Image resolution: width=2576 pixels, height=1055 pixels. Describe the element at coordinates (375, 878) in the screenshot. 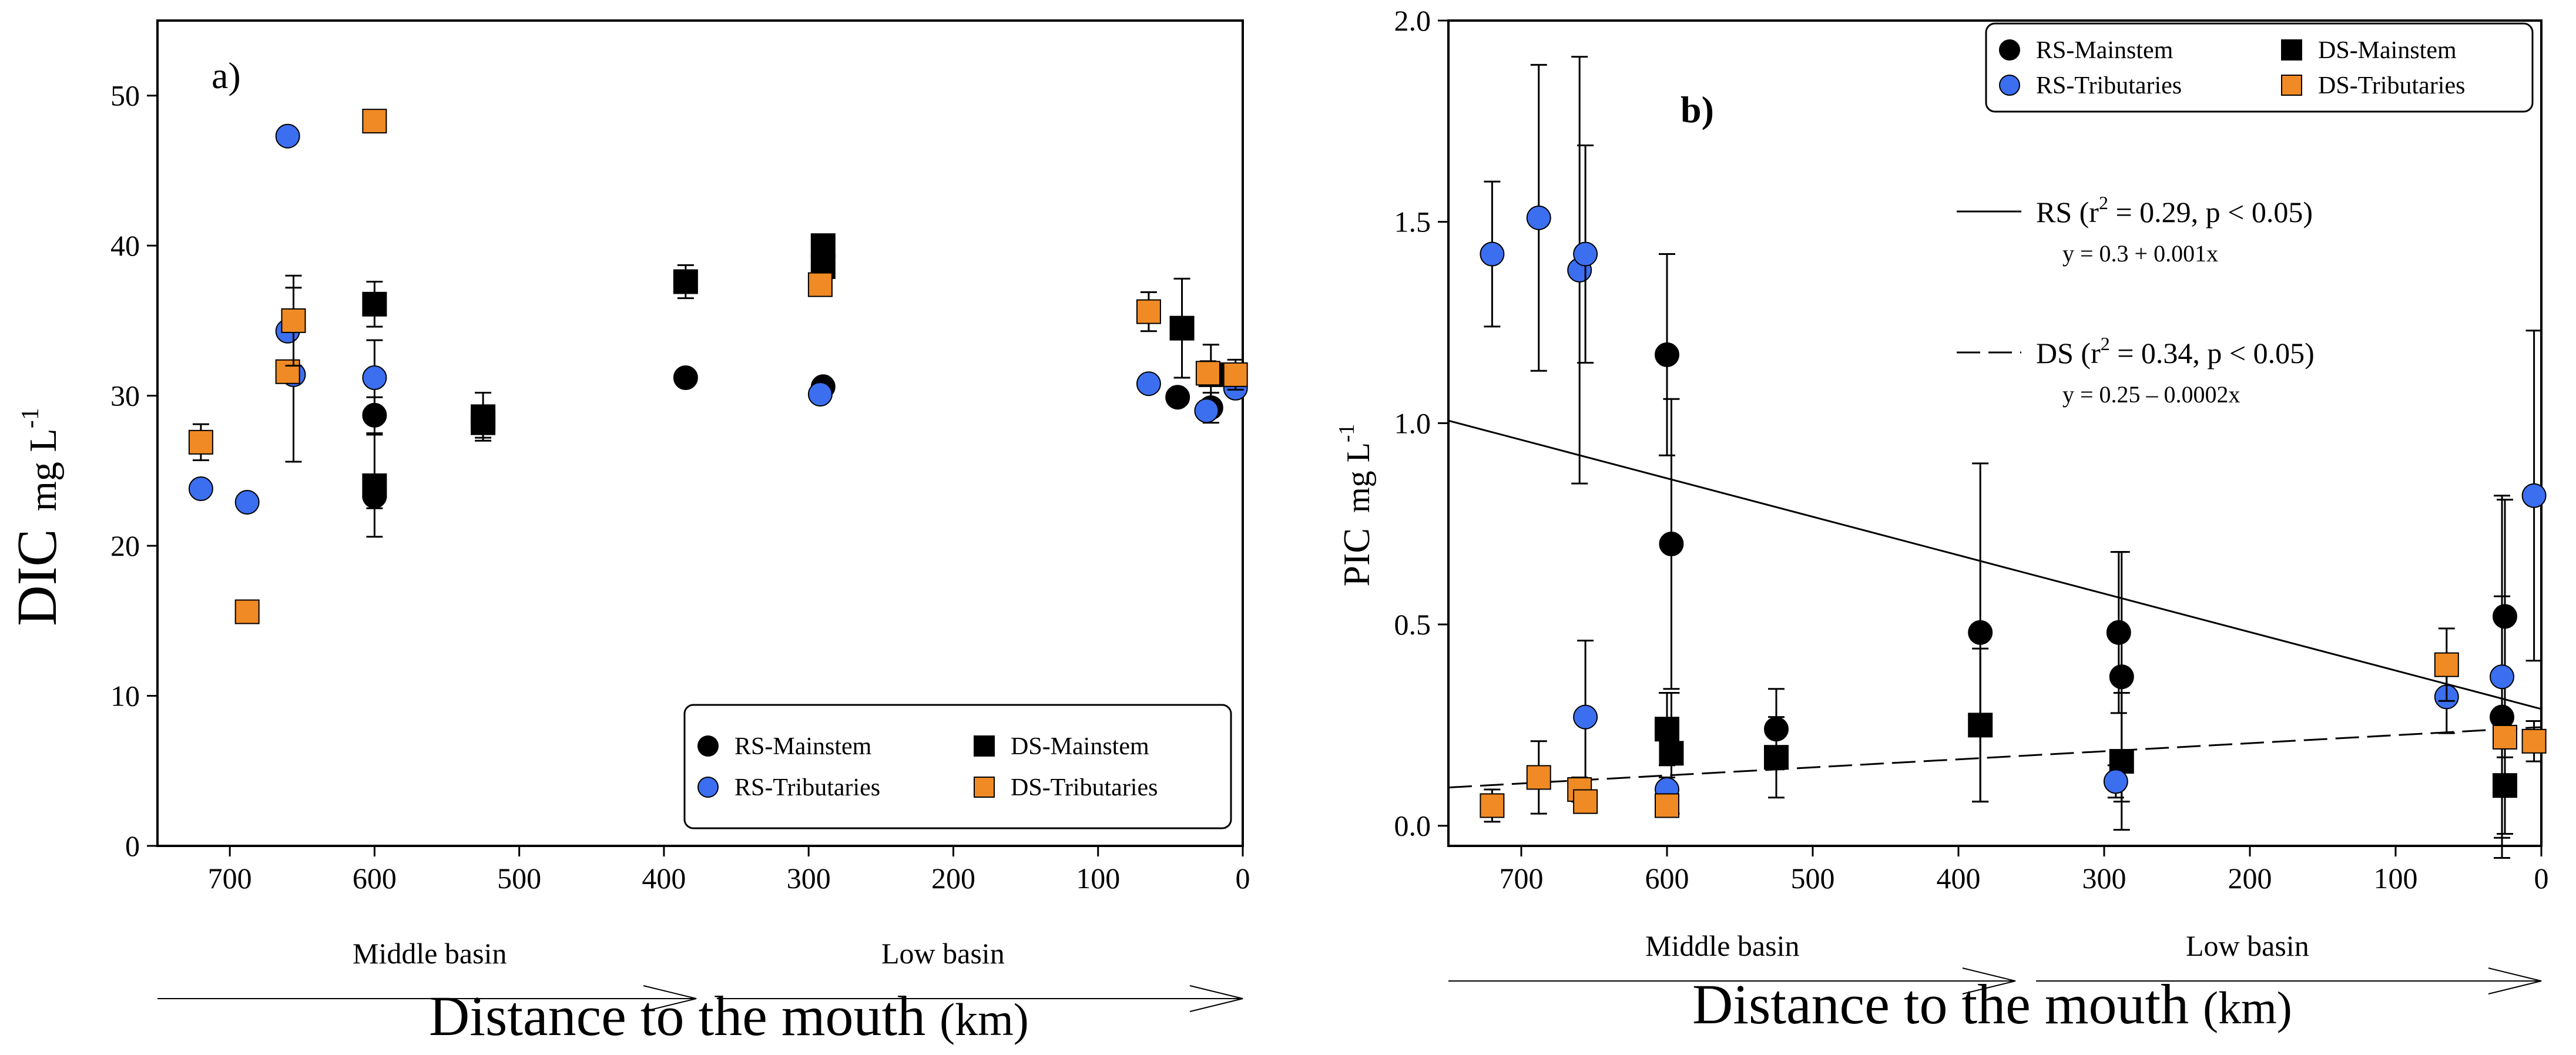

I see `panel-a-xtick-label: 600` at that location.